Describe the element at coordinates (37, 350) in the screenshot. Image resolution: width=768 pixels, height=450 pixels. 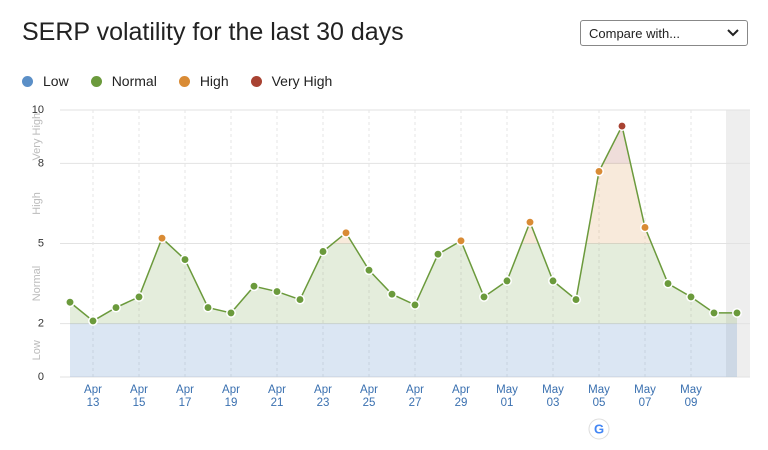
I see `band-label: Low` at that location.